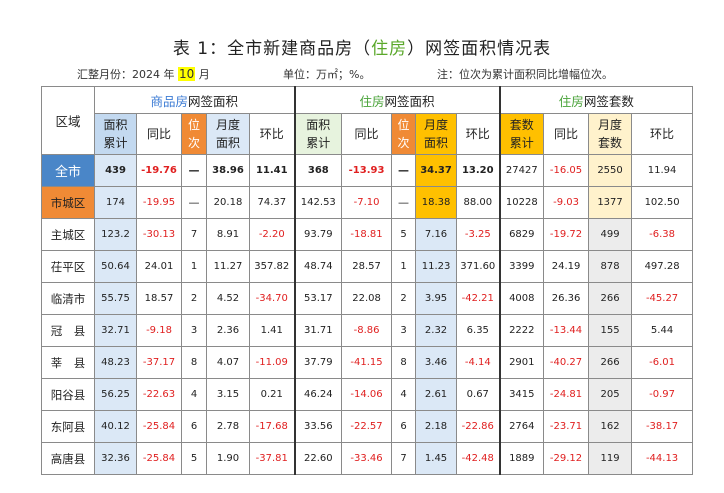  What do you see at coordinates (327, 74) in the screenshot?
I see `unit-label: 单位：万㎡；%。` at bounding box center [327, 74].